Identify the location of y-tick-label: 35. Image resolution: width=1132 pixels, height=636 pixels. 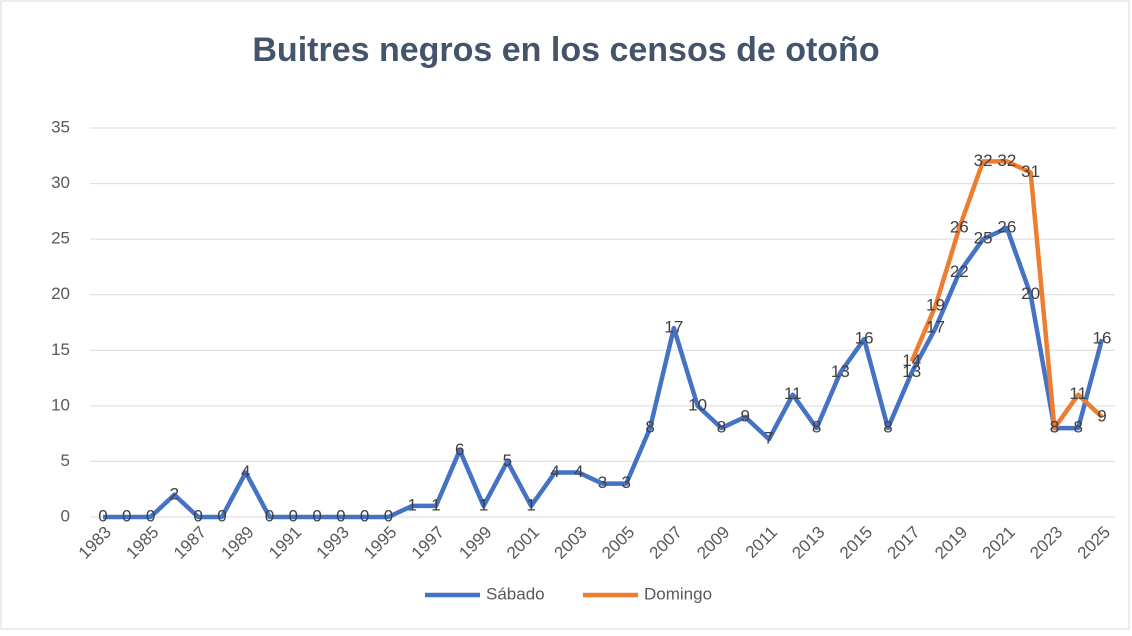
(60, 126).